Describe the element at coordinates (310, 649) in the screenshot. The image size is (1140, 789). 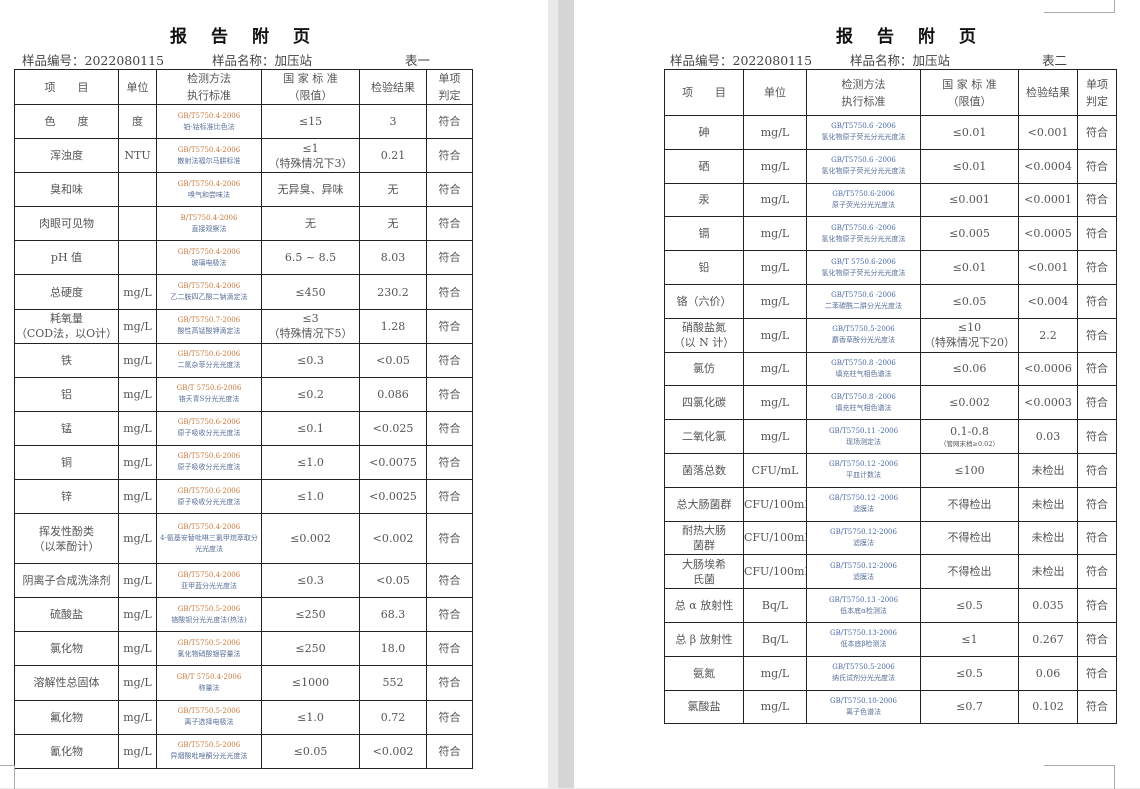
I see `limit-value: ≤250` at that location.